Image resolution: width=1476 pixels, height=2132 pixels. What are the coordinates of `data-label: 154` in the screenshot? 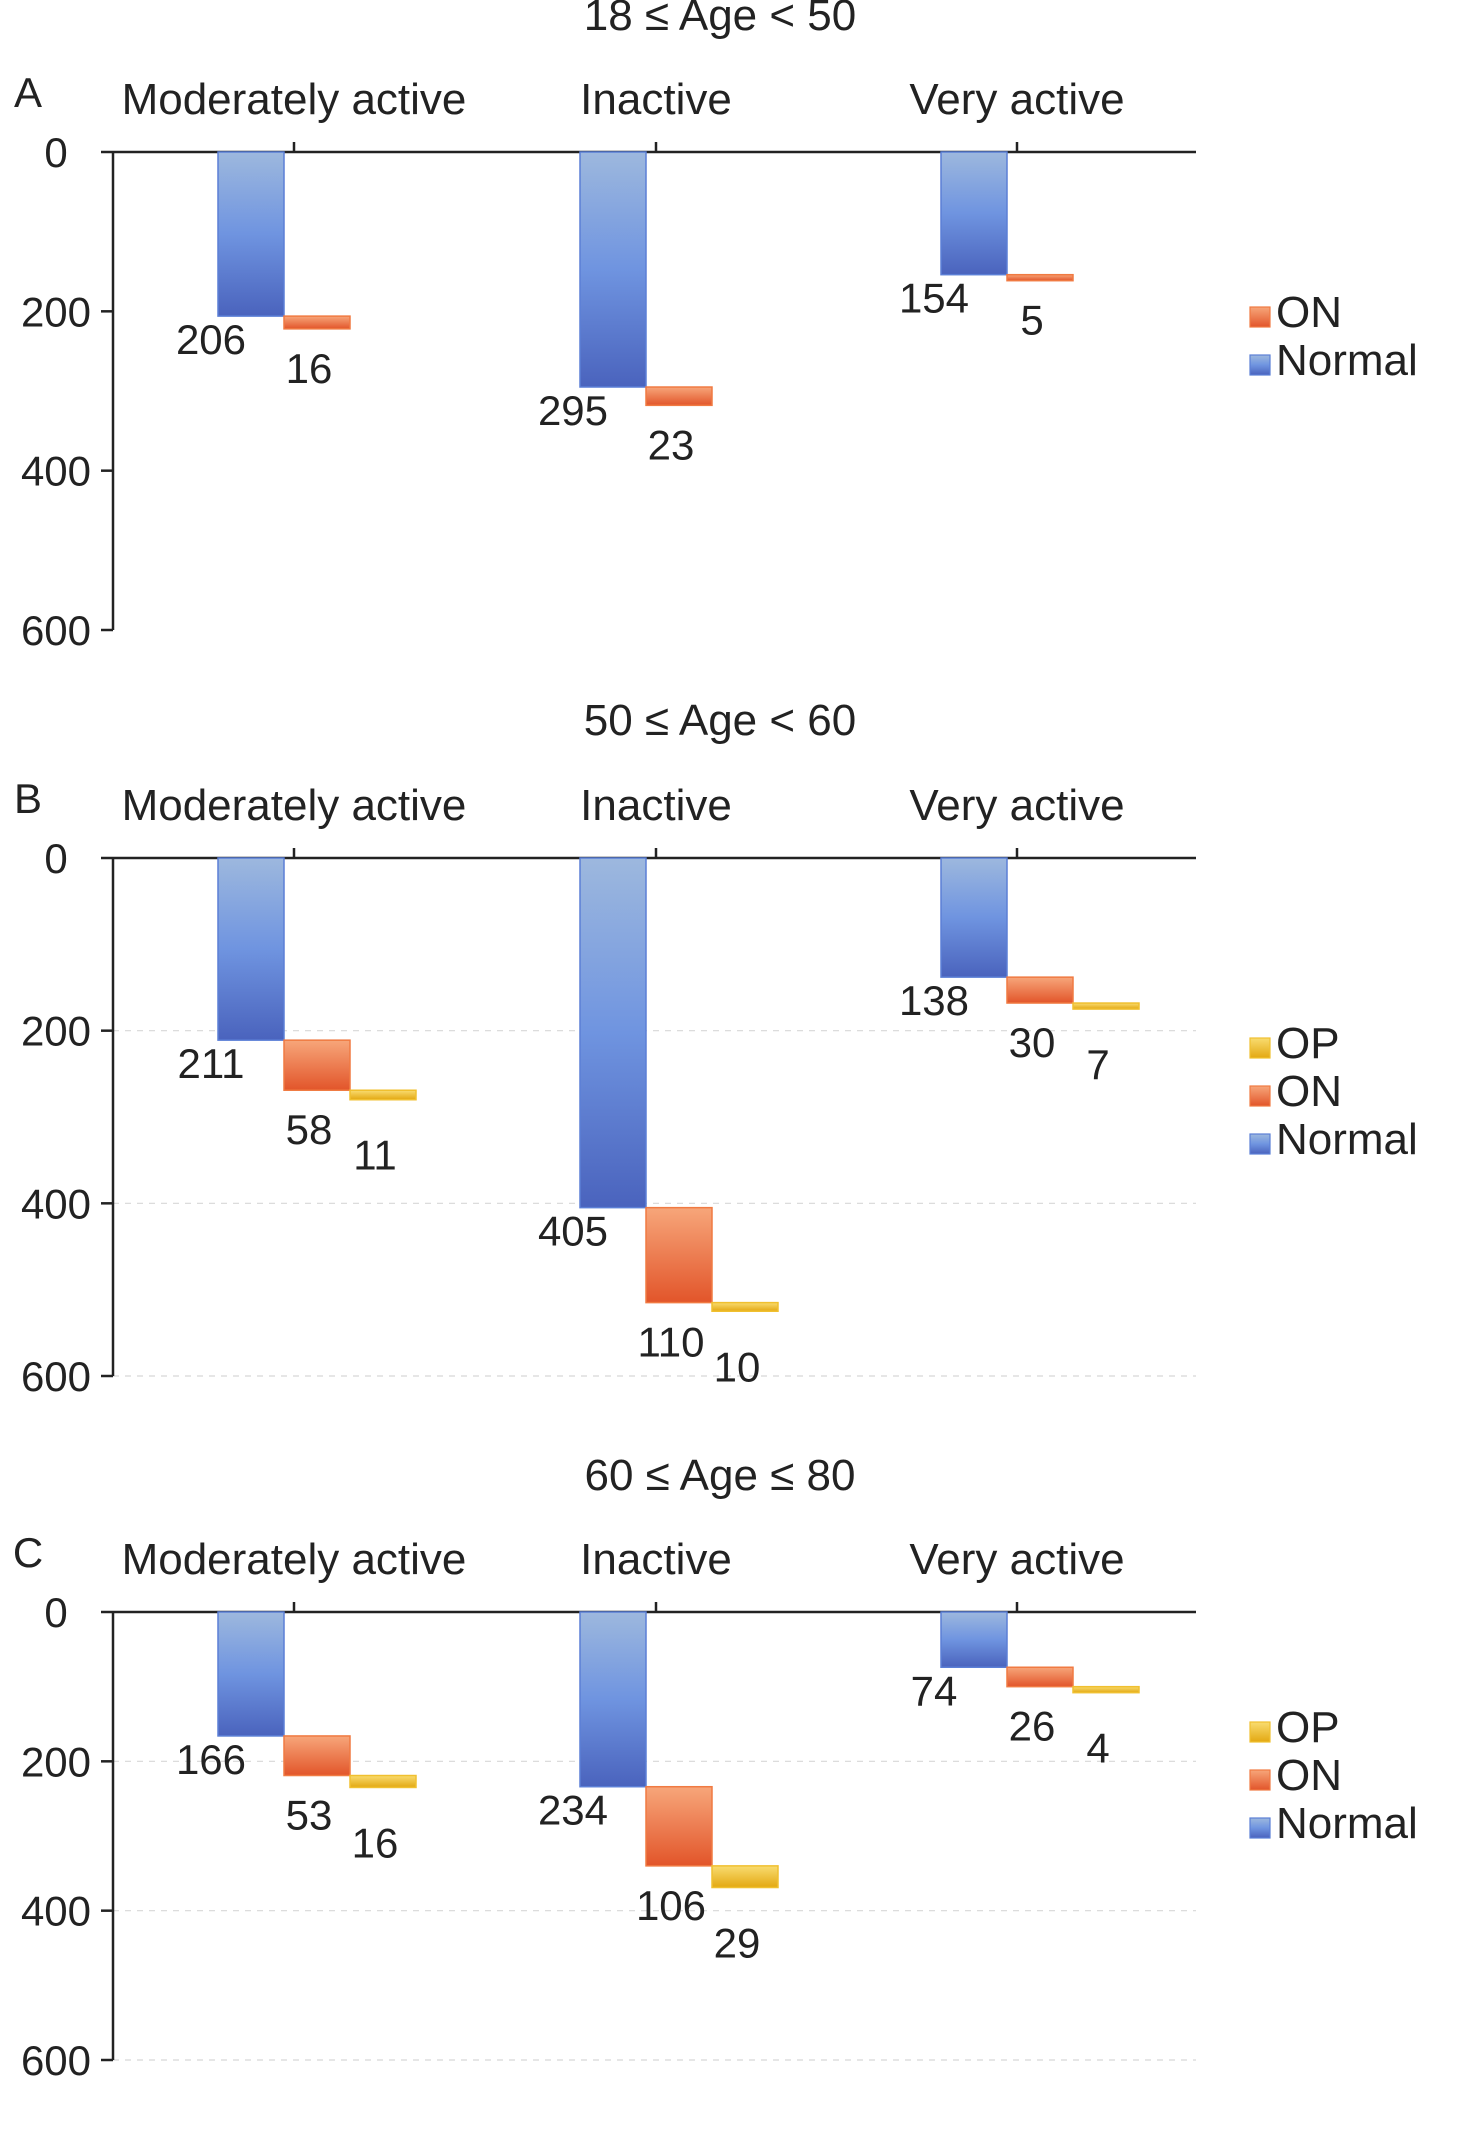 It's located at (934, 298).